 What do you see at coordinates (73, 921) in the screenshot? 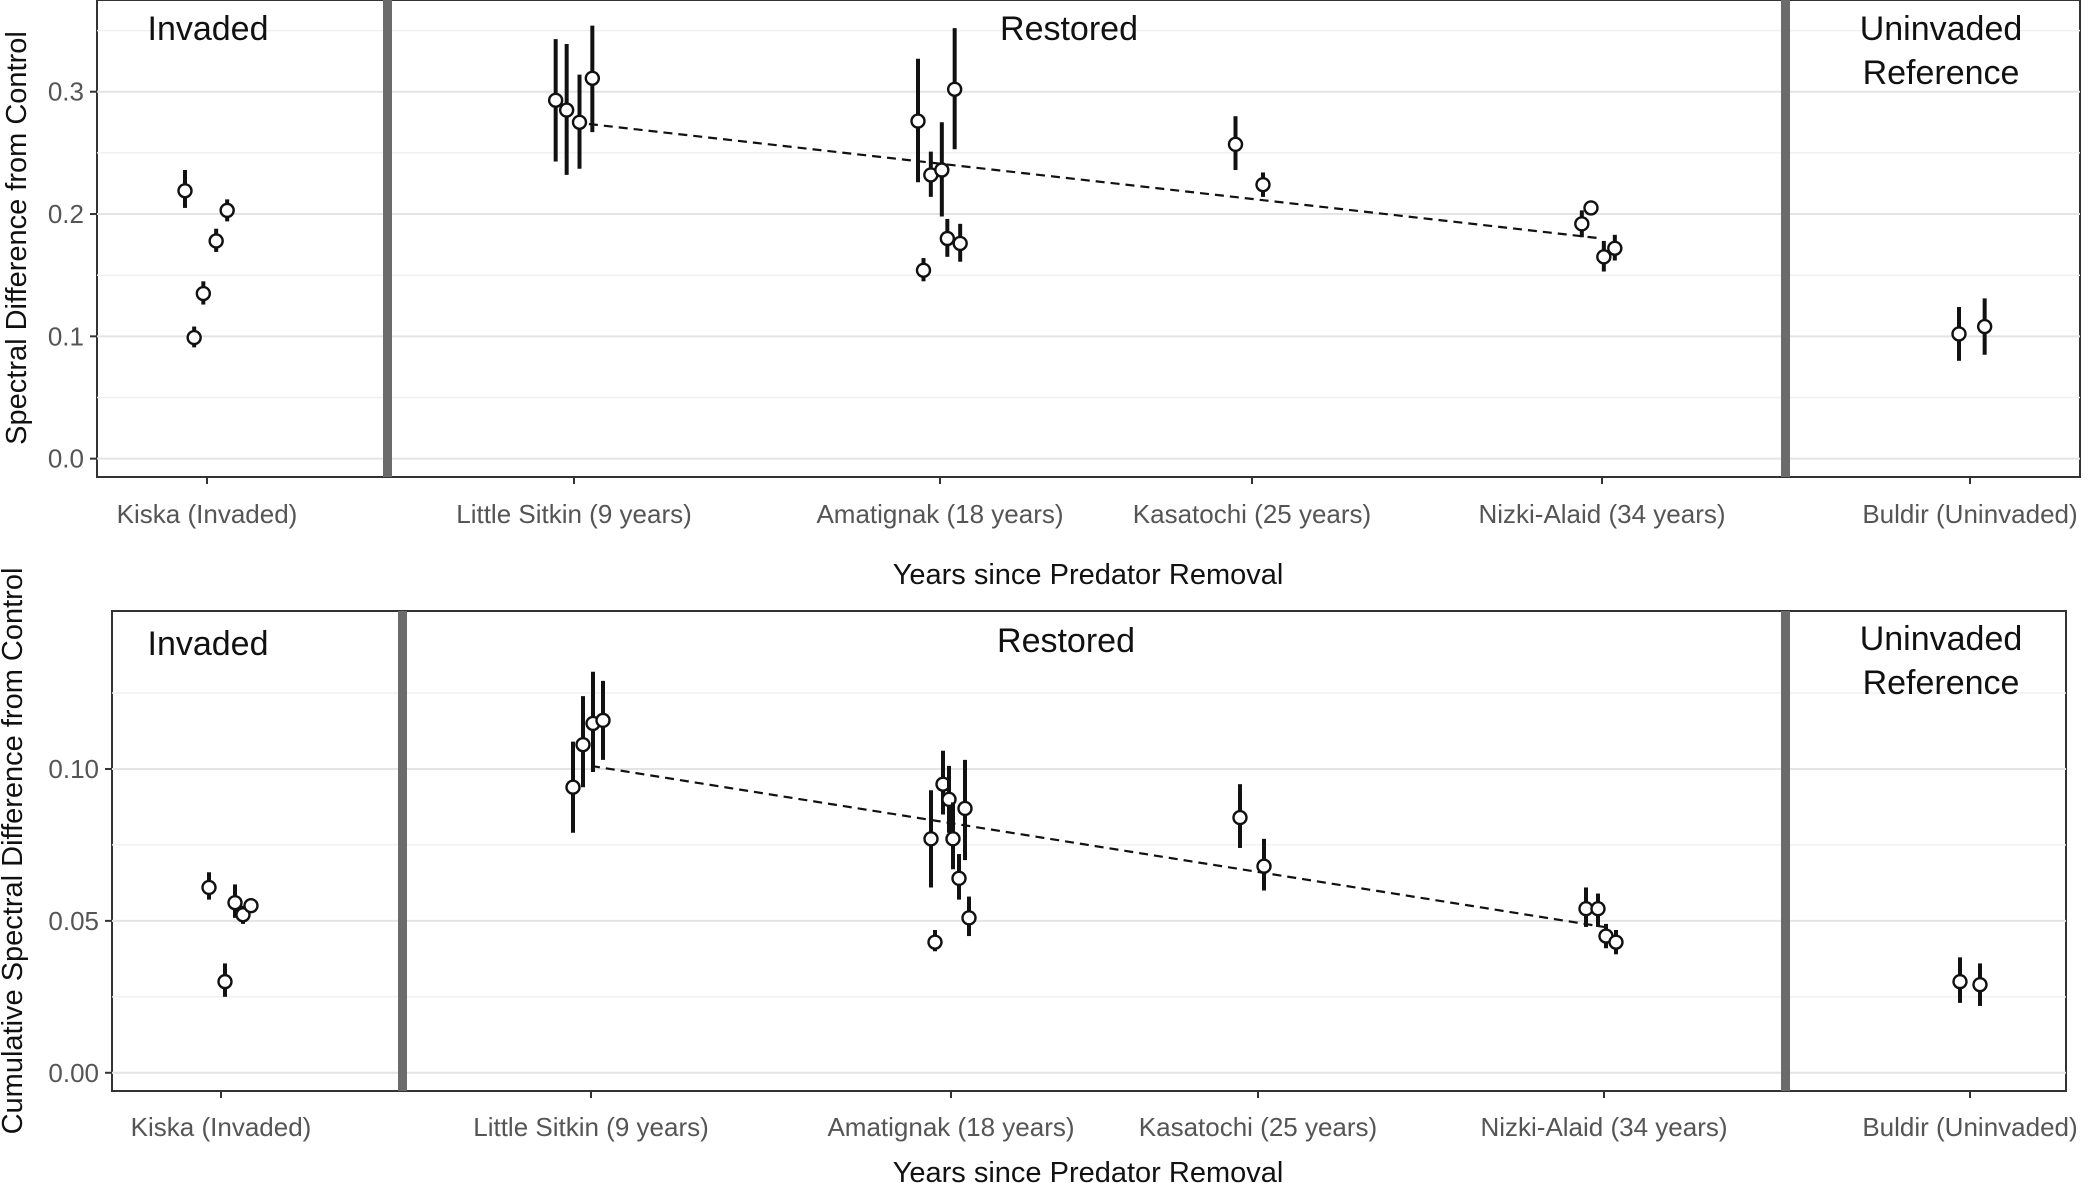
I see `y-axis: 0.00 0.05 0.10` at bounding box center [73, 921].